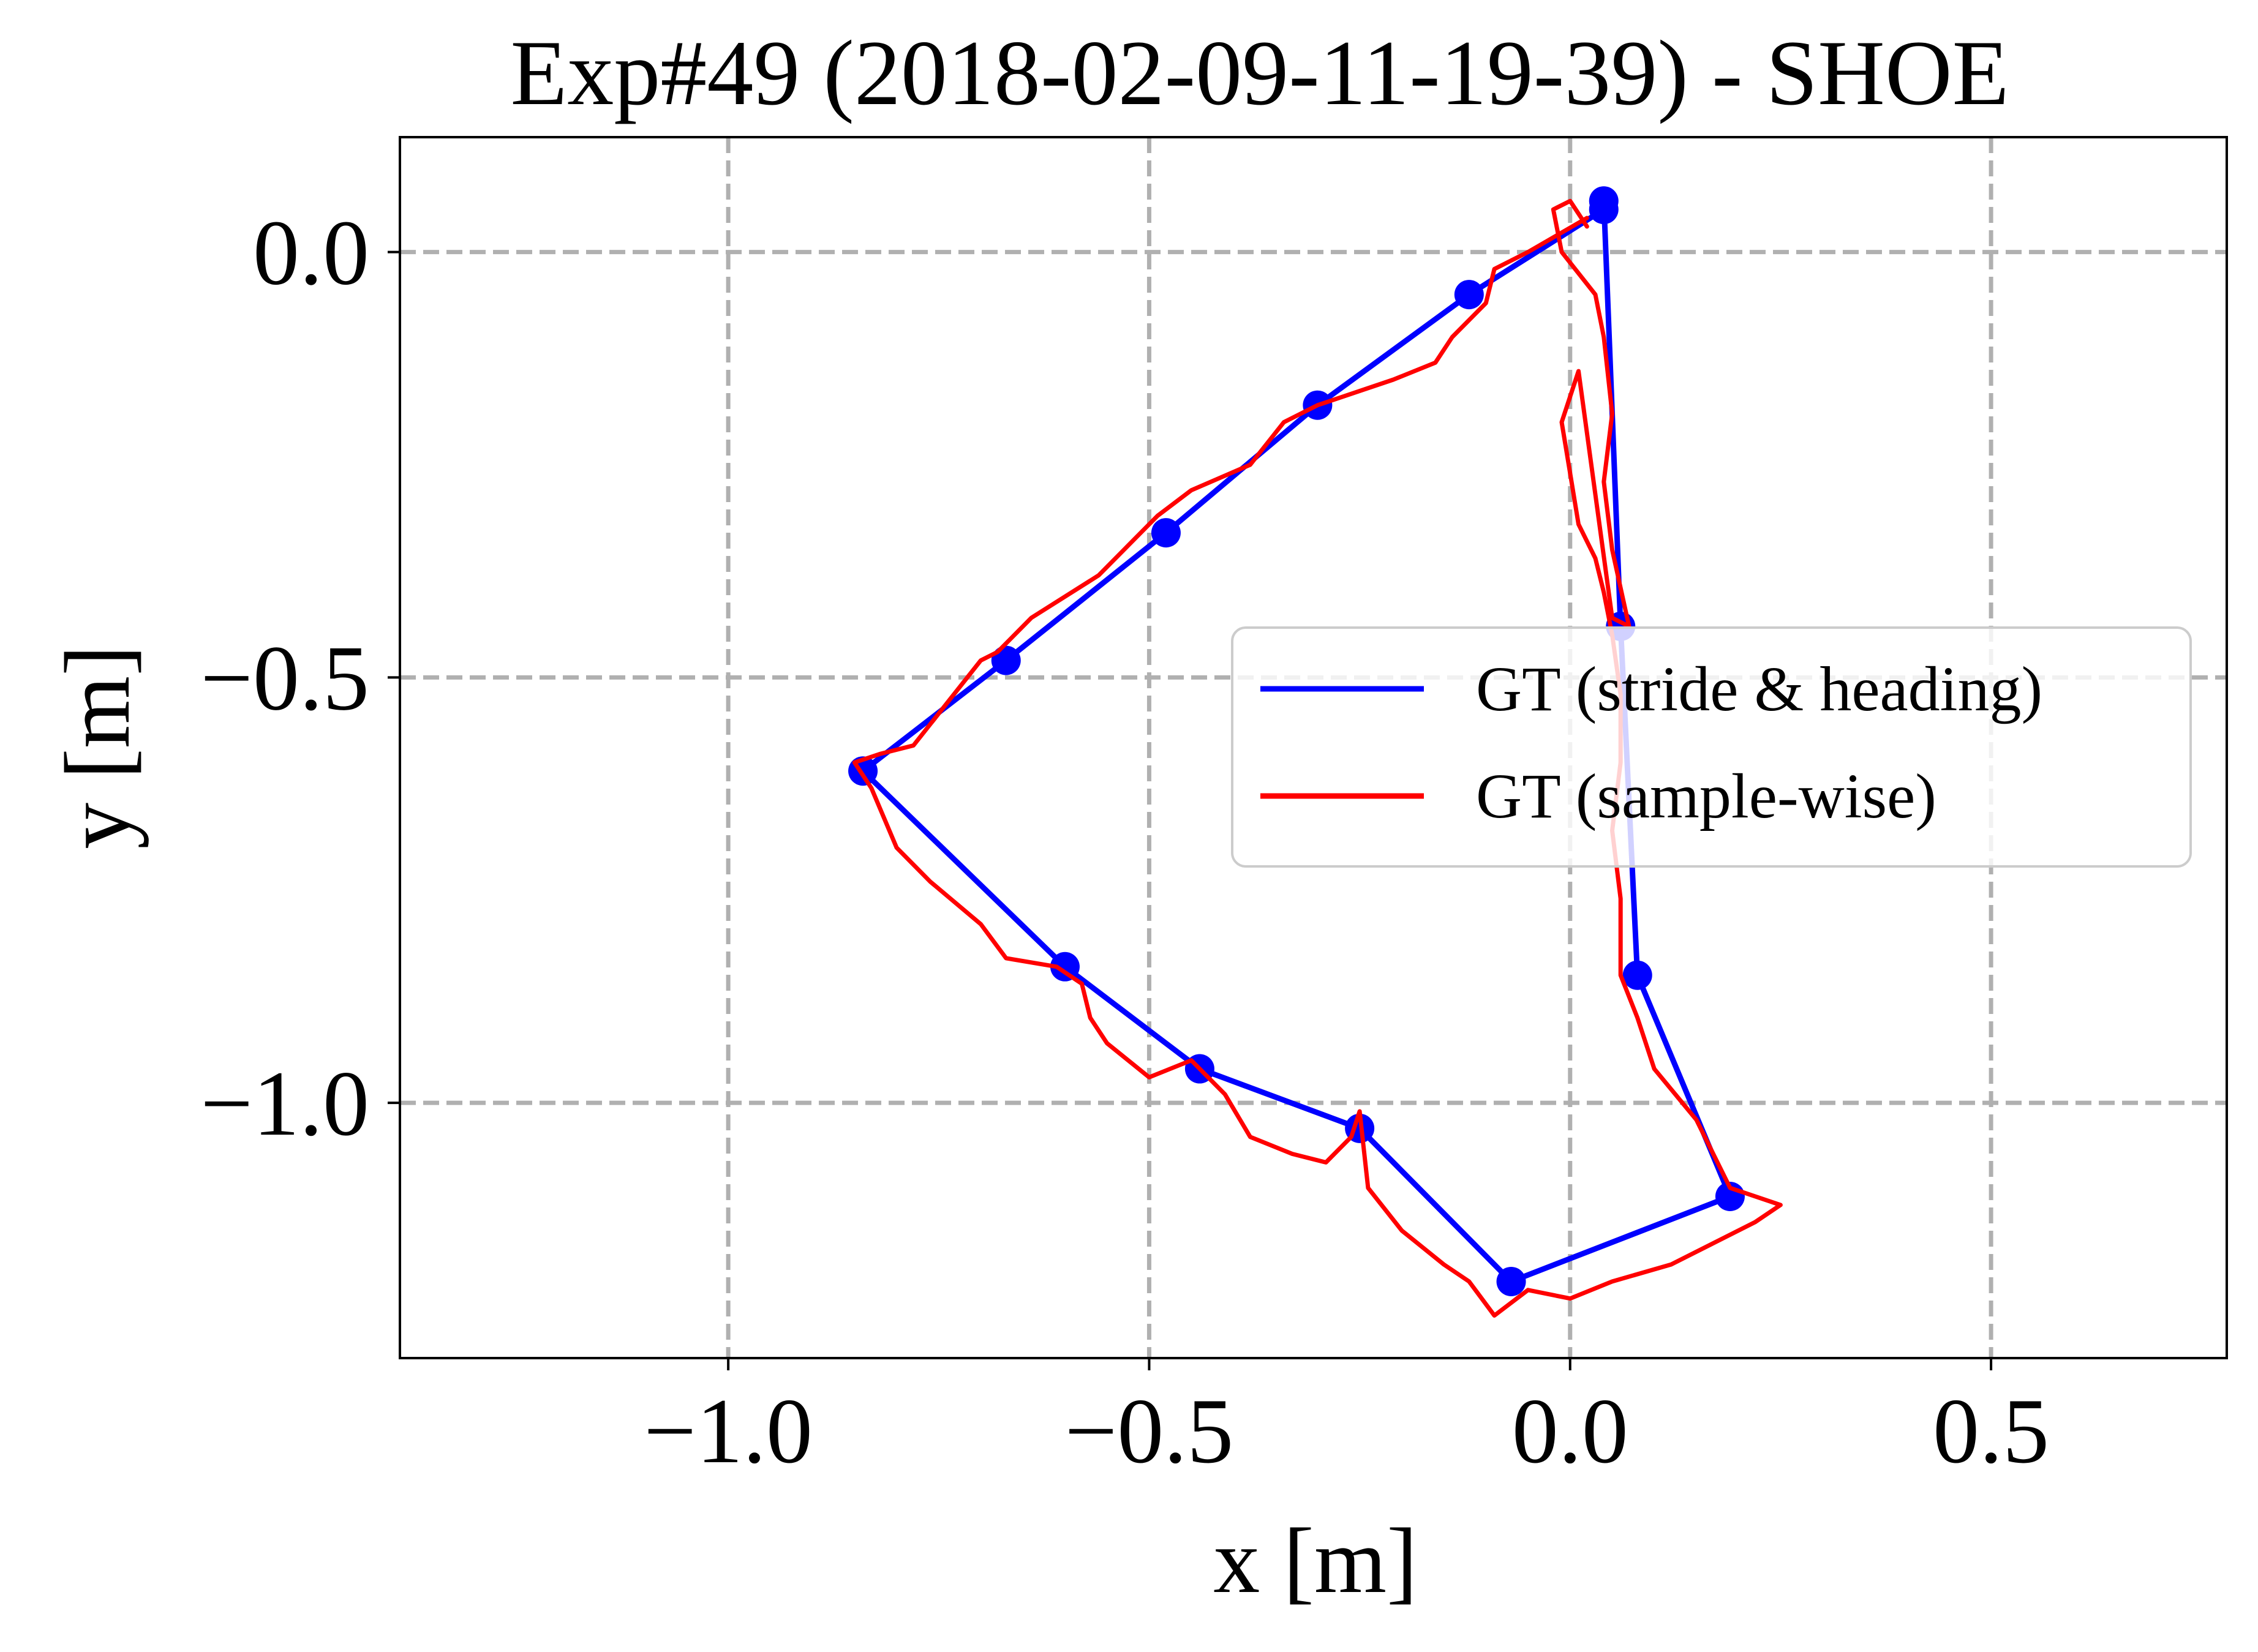 The height and width of the screenshot is (1652, 2258). Describe the element at coordinates (1991, 1431) in the screenshot. I see `x-tick-label: 0.5` at that location.